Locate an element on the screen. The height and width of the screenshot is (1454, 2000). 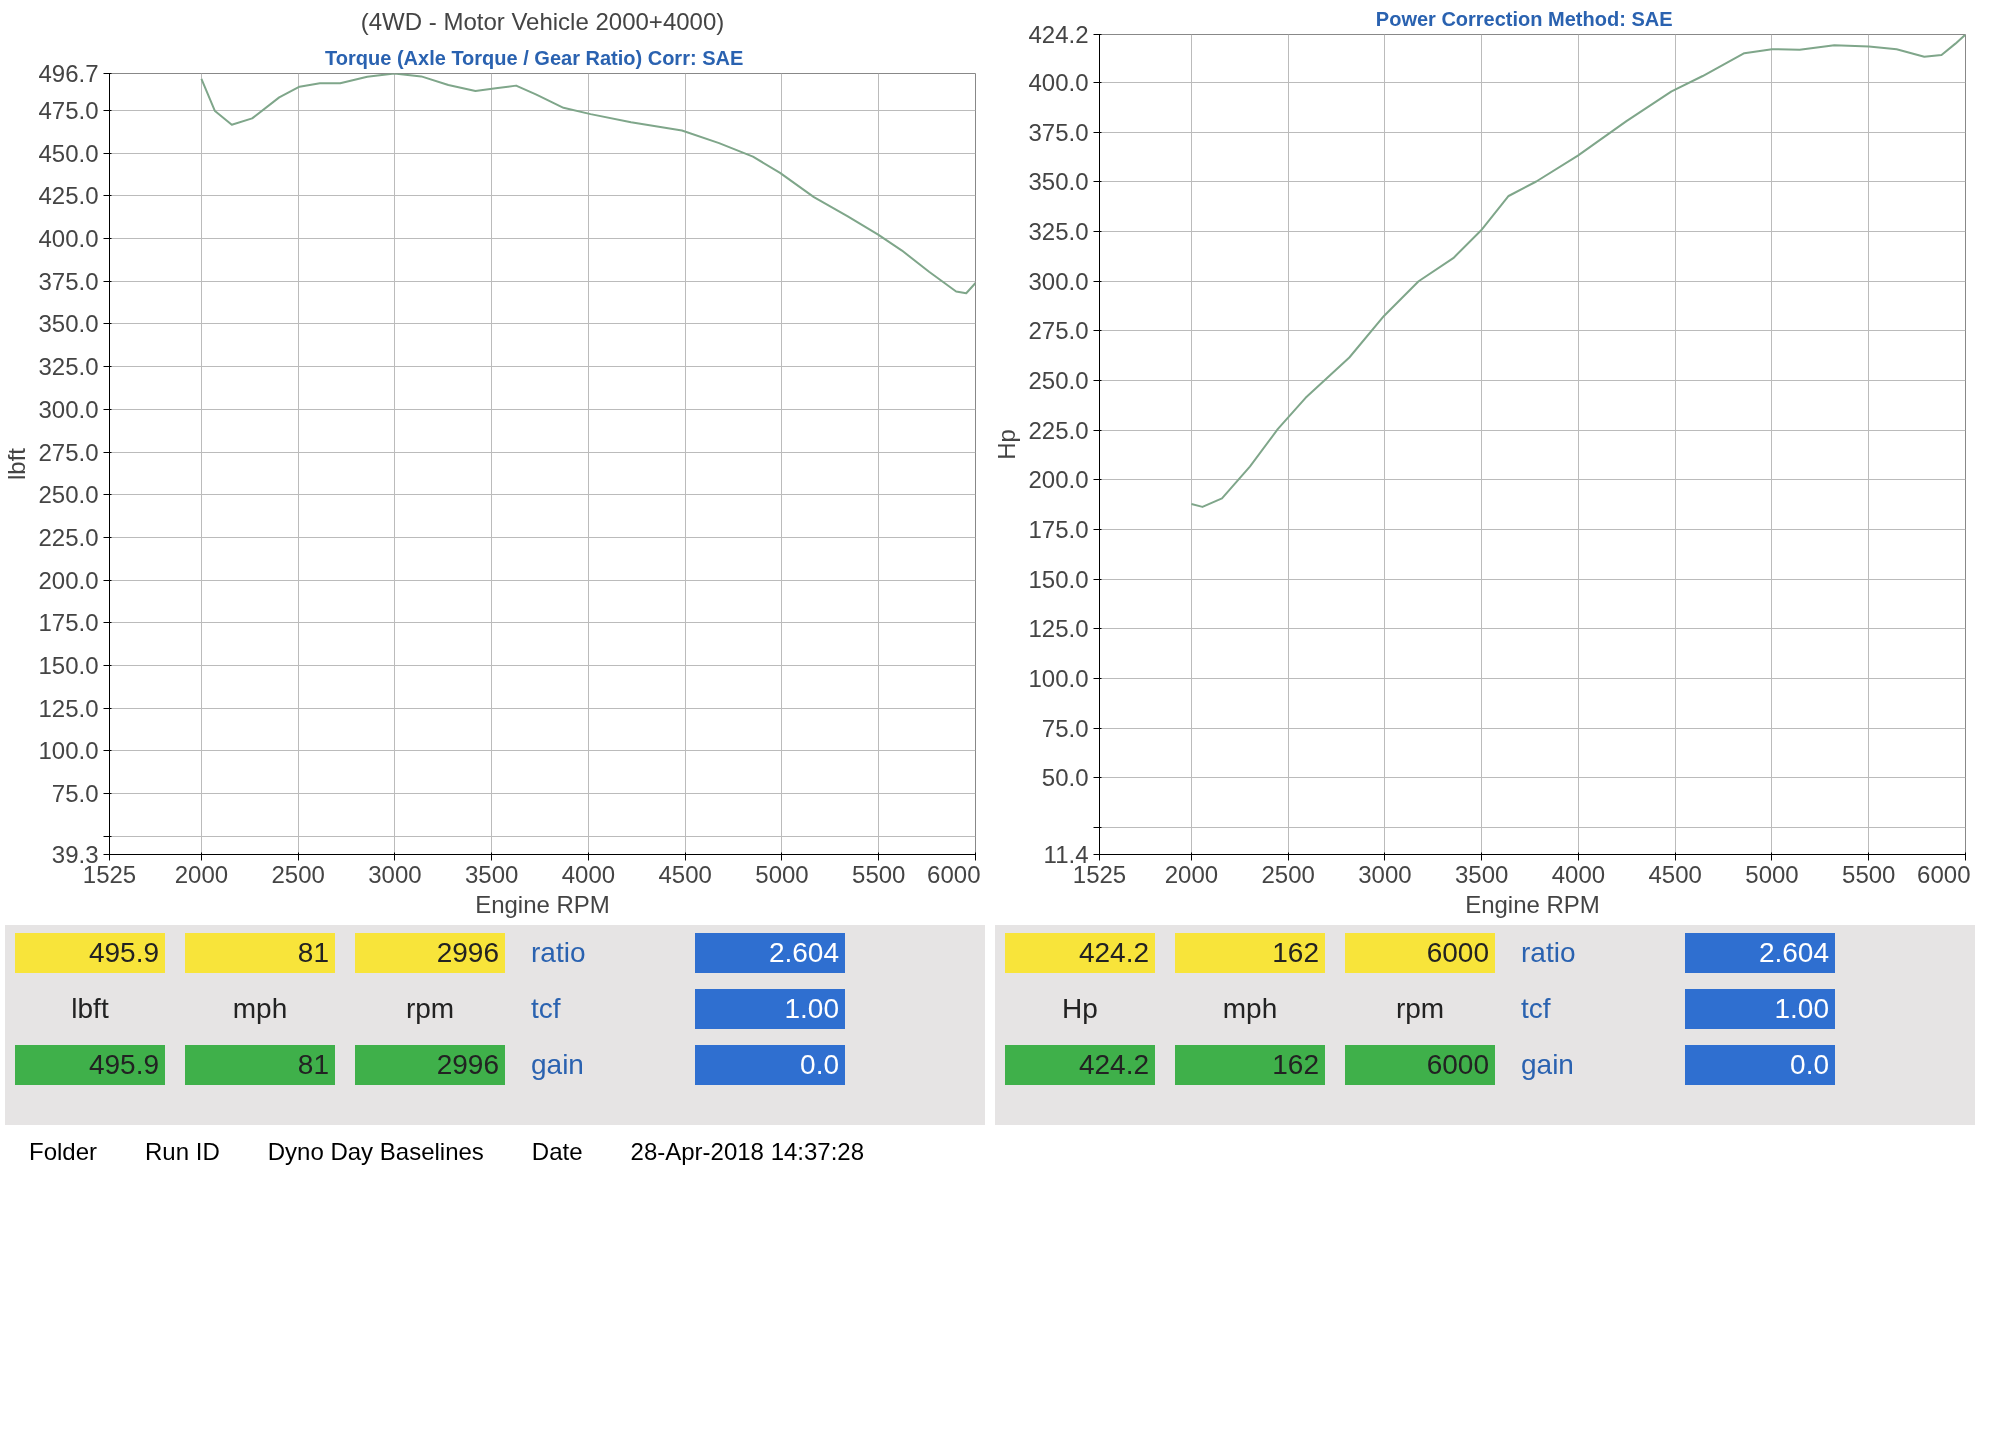
chart-subtitle: Torque (Axle Torque / Gear Ratio) Corr: SAE is located at coordinates (534, 57).